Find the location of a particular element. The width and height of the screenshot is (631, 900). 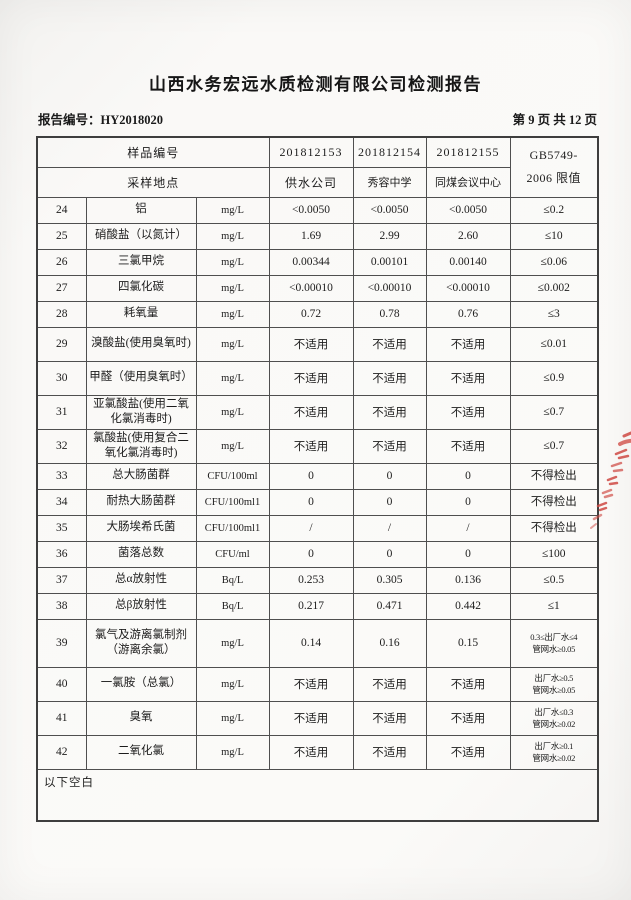

cell-no: 31 is located at coordinates (61, 412).